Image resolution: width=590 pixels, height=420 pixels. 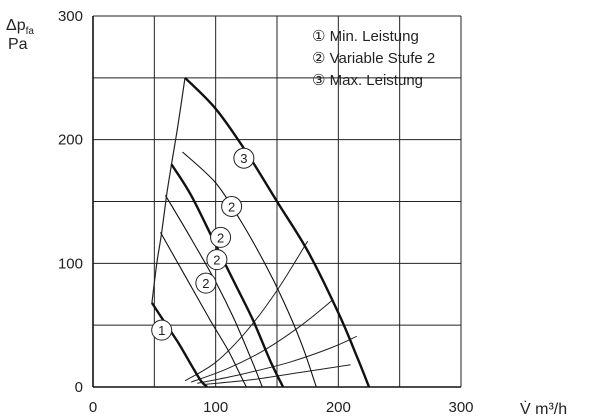 I want to click on y-axis-title-main: Δp, so click(x=16, y=25).